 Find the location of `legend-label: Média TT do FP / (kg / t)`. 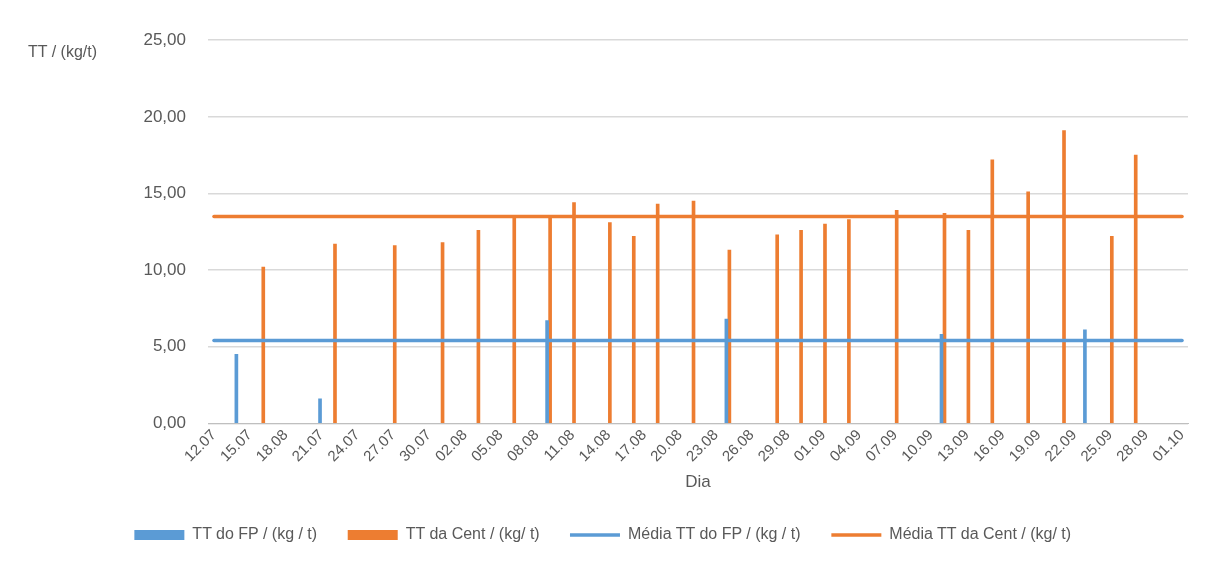

legend-label: Média TT do FP / (kg / t) is located at coordinates (714, 534).